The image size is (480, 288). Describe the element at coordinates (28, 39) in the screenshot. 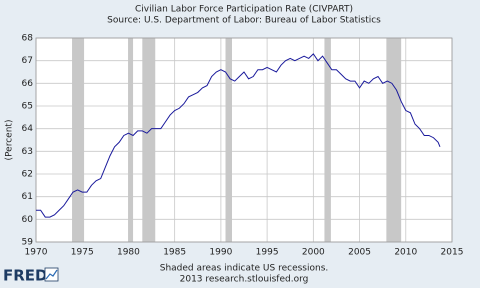

I see `y-tick-label: 68` at that location.